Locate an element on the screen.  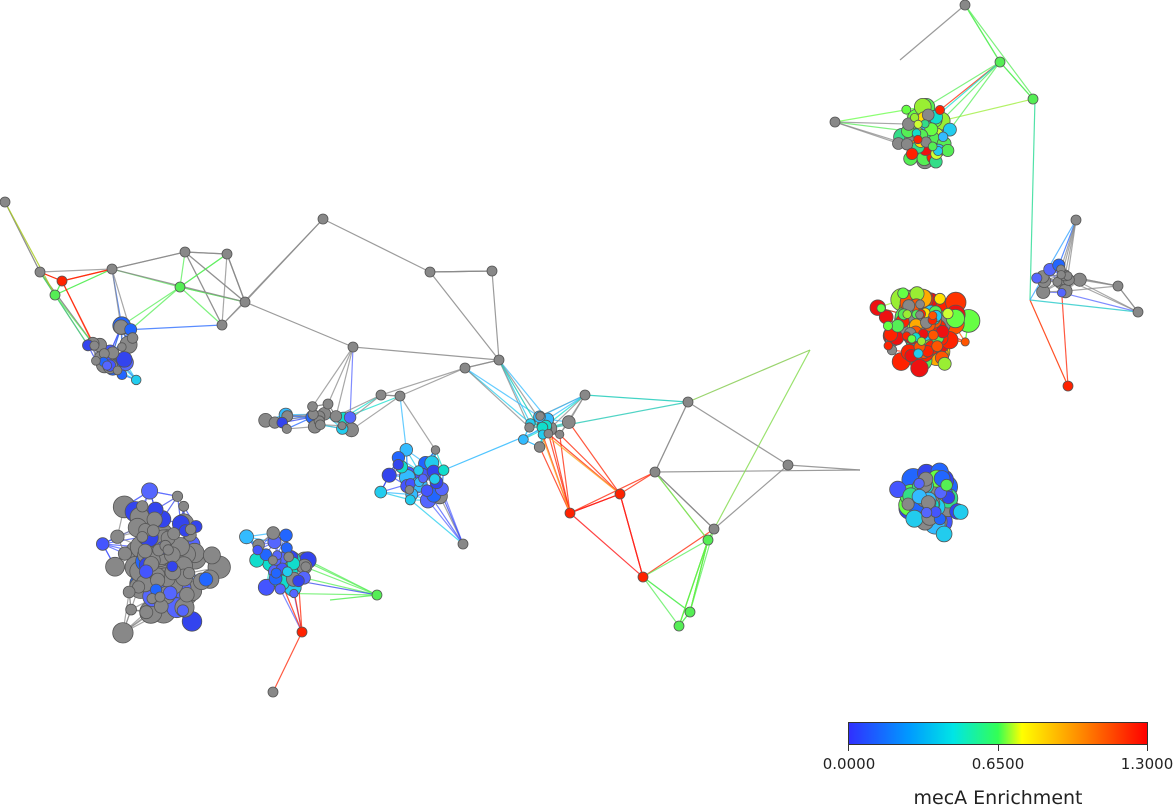
colorbar-gradient is located at coordinates (998, 733).